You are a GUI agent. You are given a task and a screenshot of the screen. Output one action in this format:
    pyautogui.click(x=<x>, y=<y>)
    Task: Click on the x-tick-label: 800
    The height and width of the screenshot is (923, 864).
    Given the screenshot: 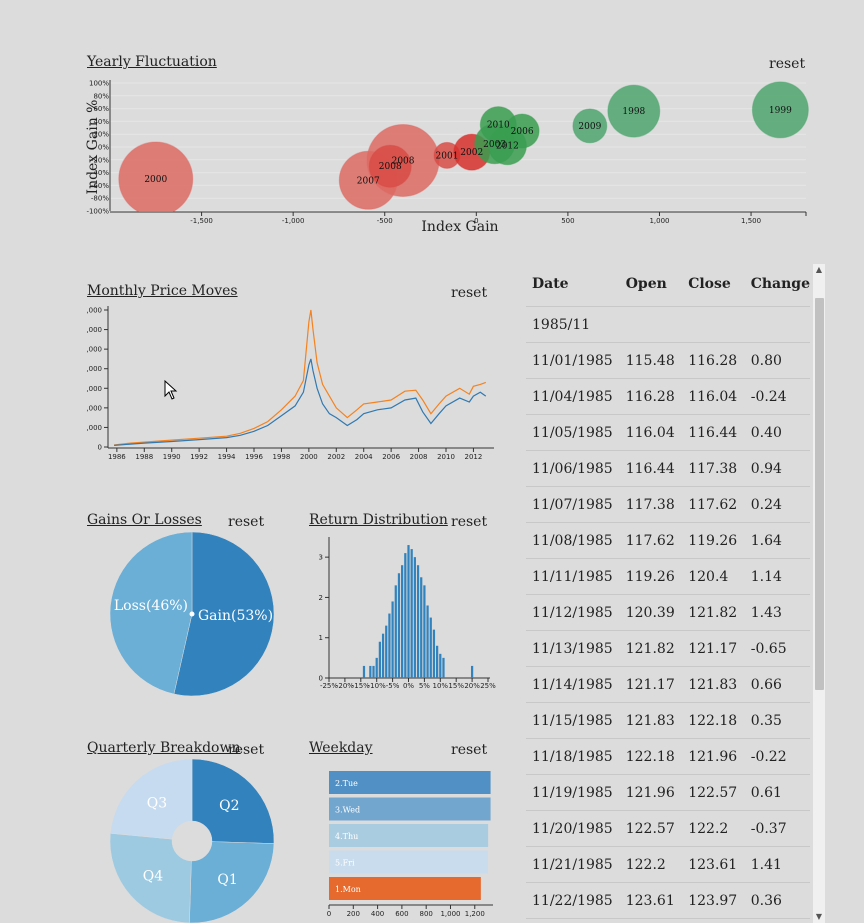 What is the action you would take?
    pyautogui.click(x=425, y=914)
    